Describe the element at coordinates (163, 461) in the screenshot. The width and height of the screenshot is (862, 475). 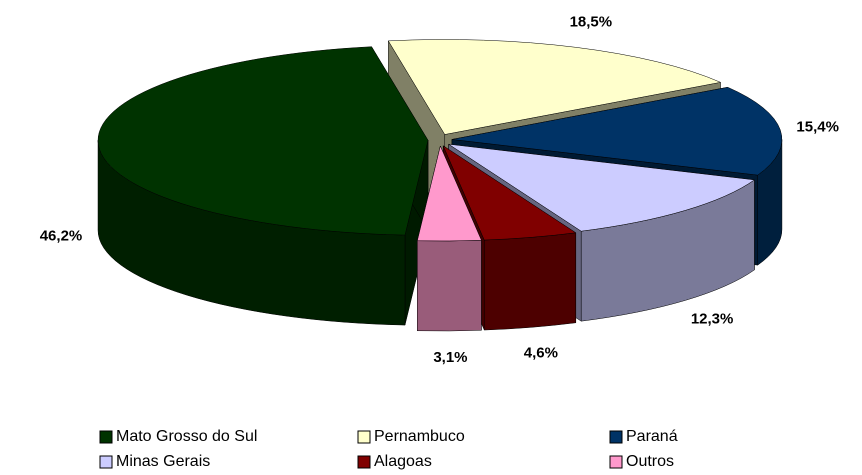
I see `legend-label: Minas Gerais` at that location.